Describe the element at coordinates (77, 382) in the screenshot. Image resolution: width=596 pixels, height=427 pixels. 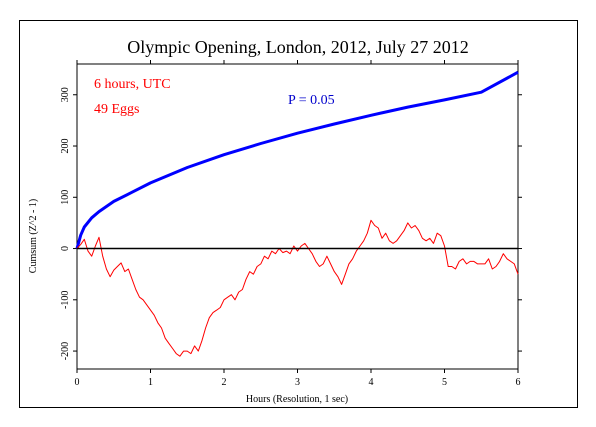
I see `x-tick-label: 0` at that location.